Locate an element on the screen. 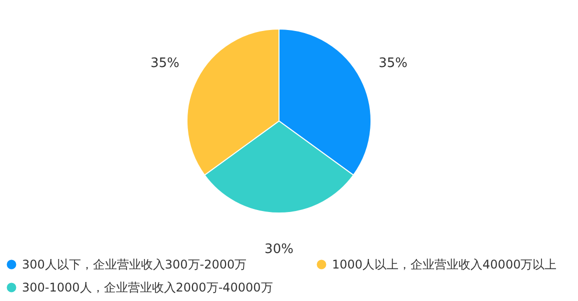  legend-label: 1000人以上，企业营业收入40000万以上 is located at coordinates (444, 265).